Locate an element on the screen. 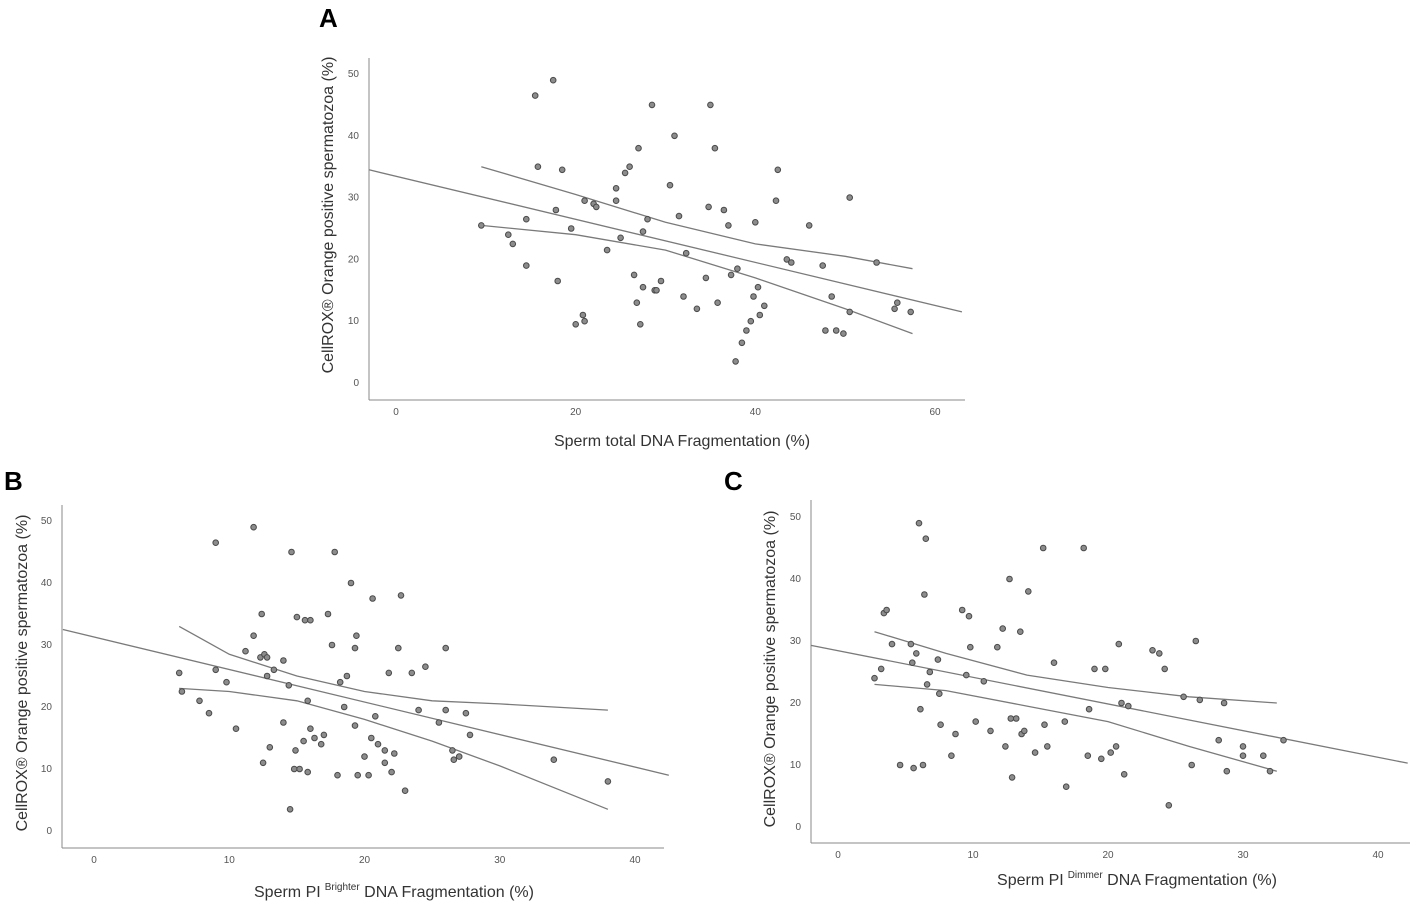 This screenshot has width=1417, height=905. x-label-tail: DNA Fragmentation (%) is located at coordinates (1190, 880).